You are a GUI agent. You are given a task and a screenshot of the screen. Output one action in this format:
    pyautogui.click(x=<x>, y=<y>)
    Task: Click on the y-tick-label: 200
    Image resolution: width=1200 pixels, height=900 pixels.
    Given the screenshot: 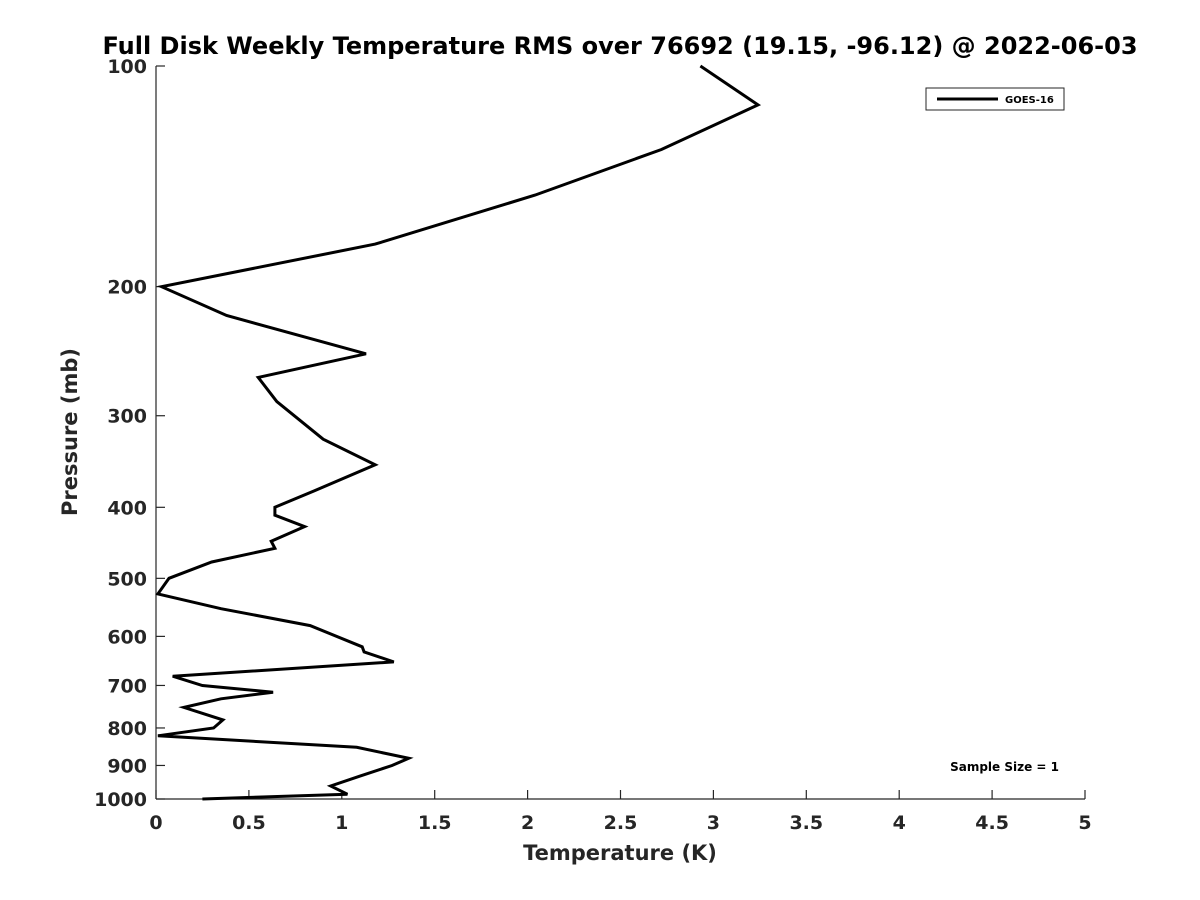 What is the action you would take?
    pyautogui.click(x=127, y=288)
    